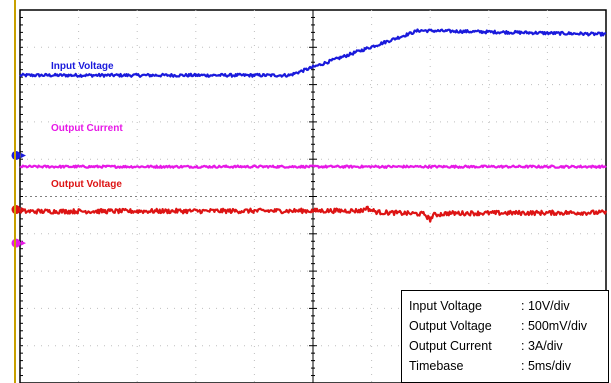 The height and width of the screenshot is (383, 611). I want to click on input-voltage-label: Input Voltage, so click(82, 66).